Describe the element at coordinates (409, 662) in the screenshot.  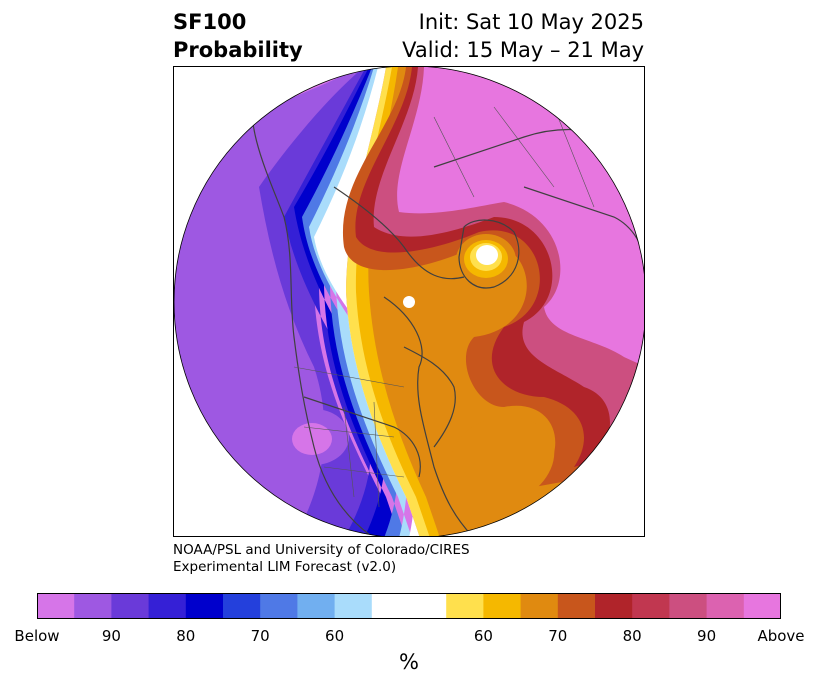
I see `colorbar-unit: %` at that location.